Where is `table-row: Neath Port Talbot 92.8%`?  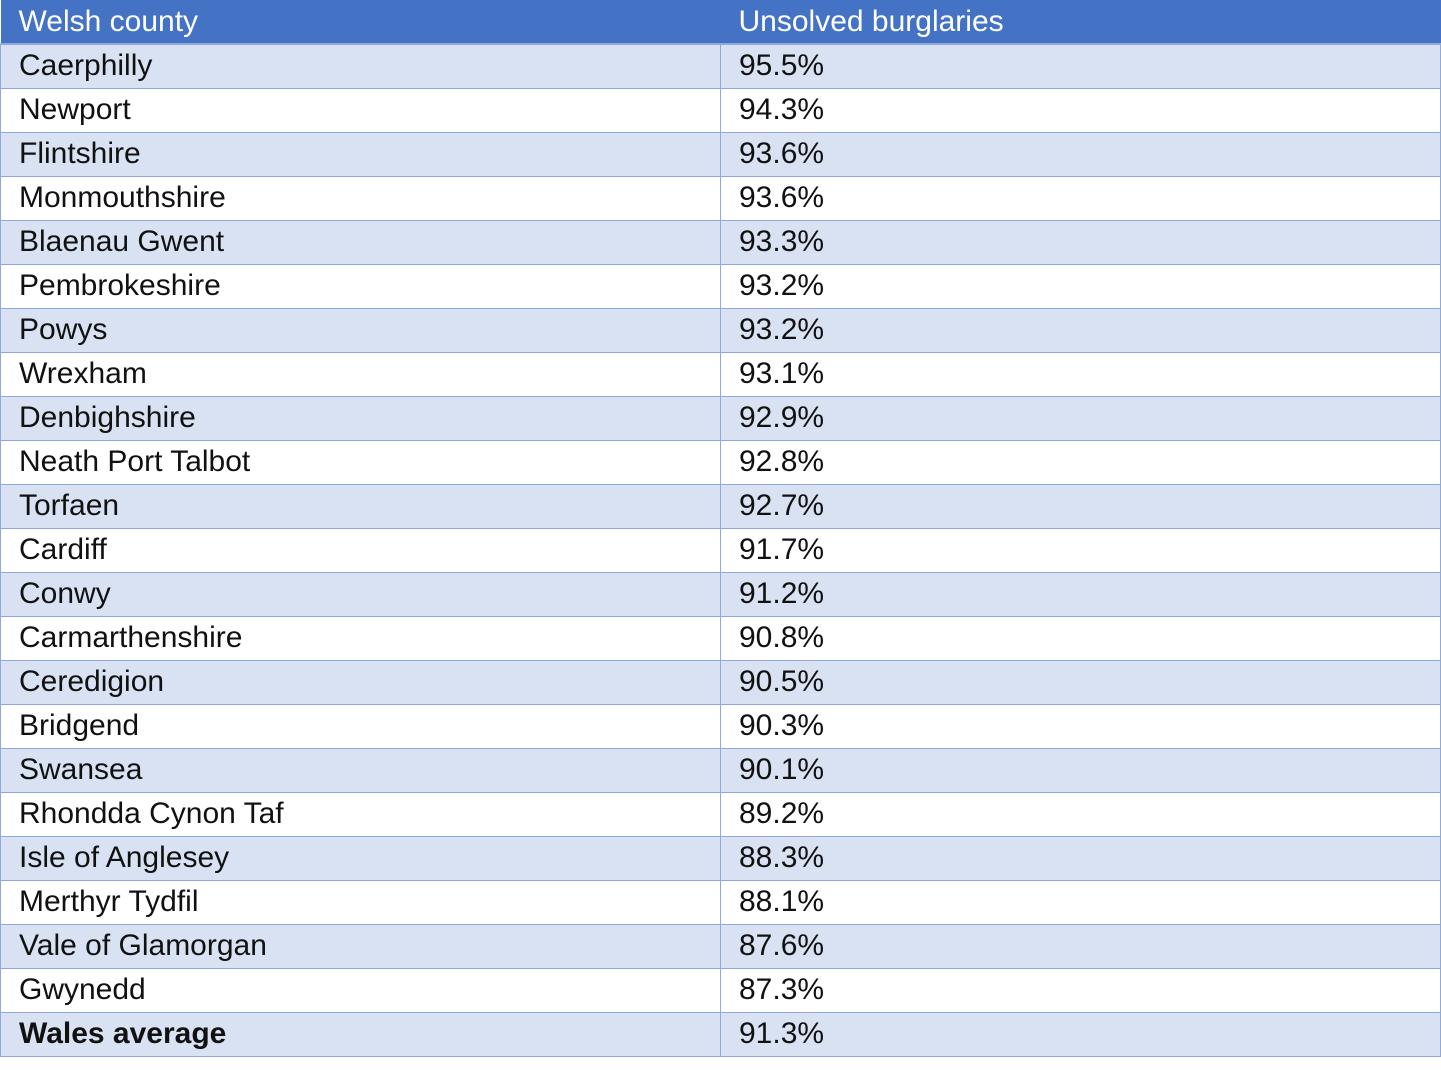
table-row: Neath Port Talbot 92.8% is located at coordinates (720, 462).